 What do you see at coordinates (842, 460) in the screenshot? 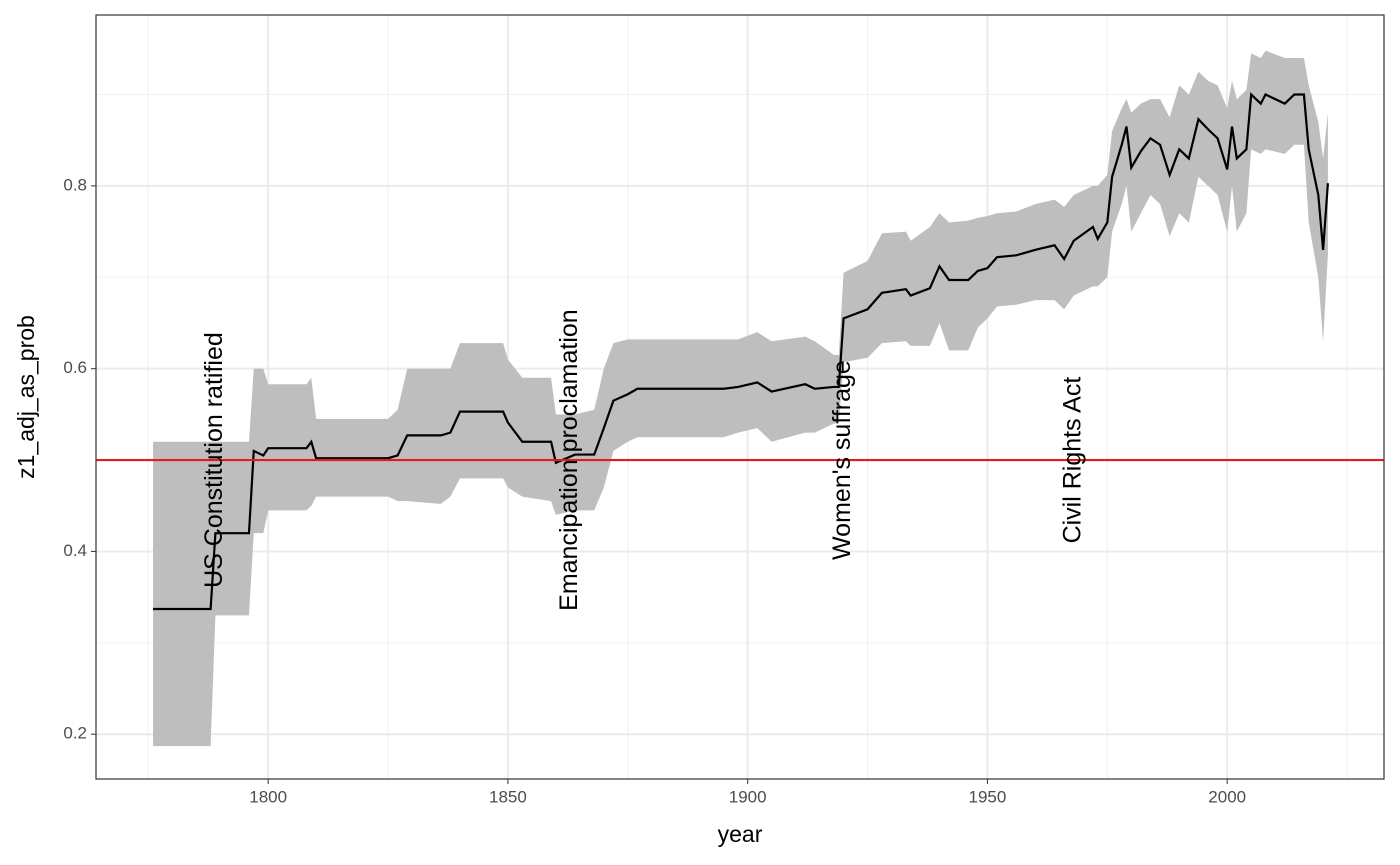
I see `annotation: Women's suffrage` at bounding box center [842, 460].